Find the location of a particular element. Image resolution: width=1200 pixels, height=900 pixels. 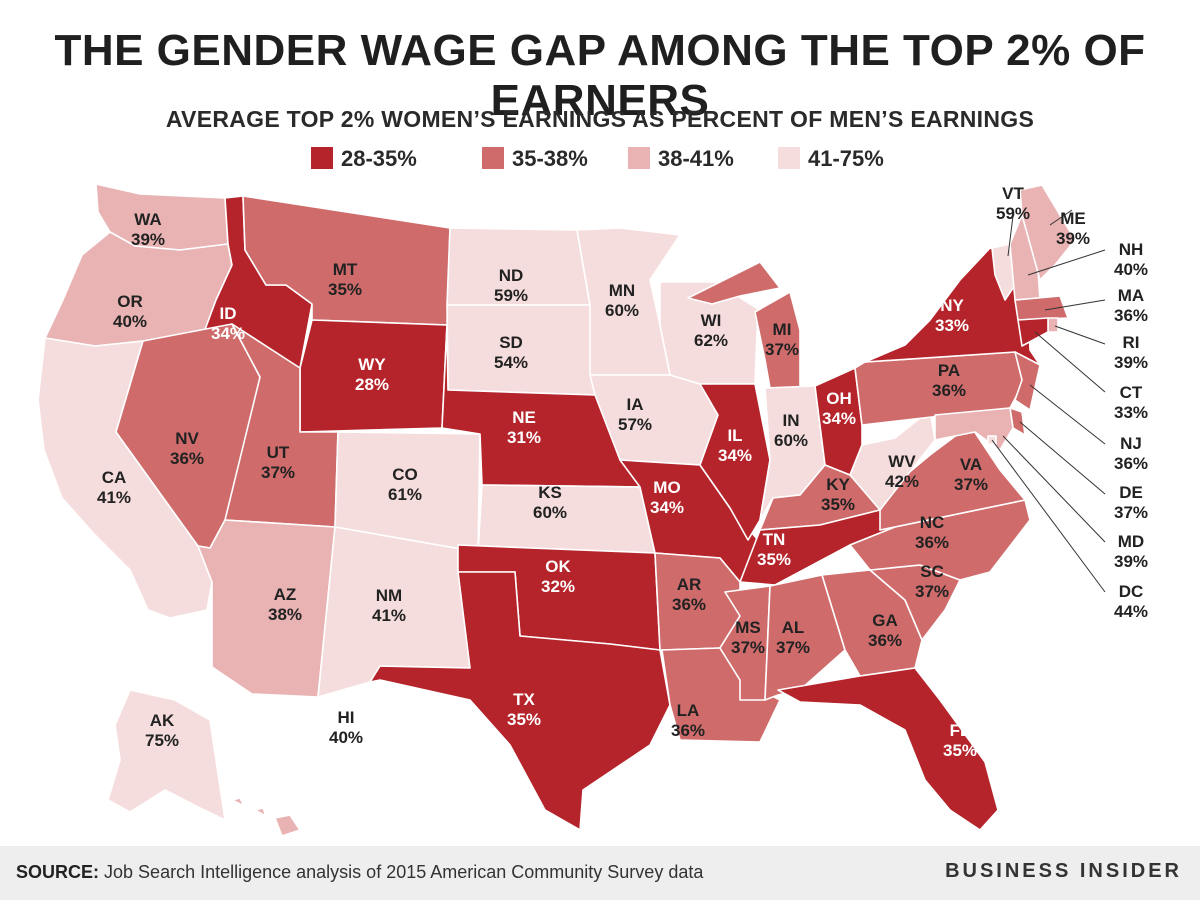

state-label-nh: NH 40% is located at coordinates (1131, 259).